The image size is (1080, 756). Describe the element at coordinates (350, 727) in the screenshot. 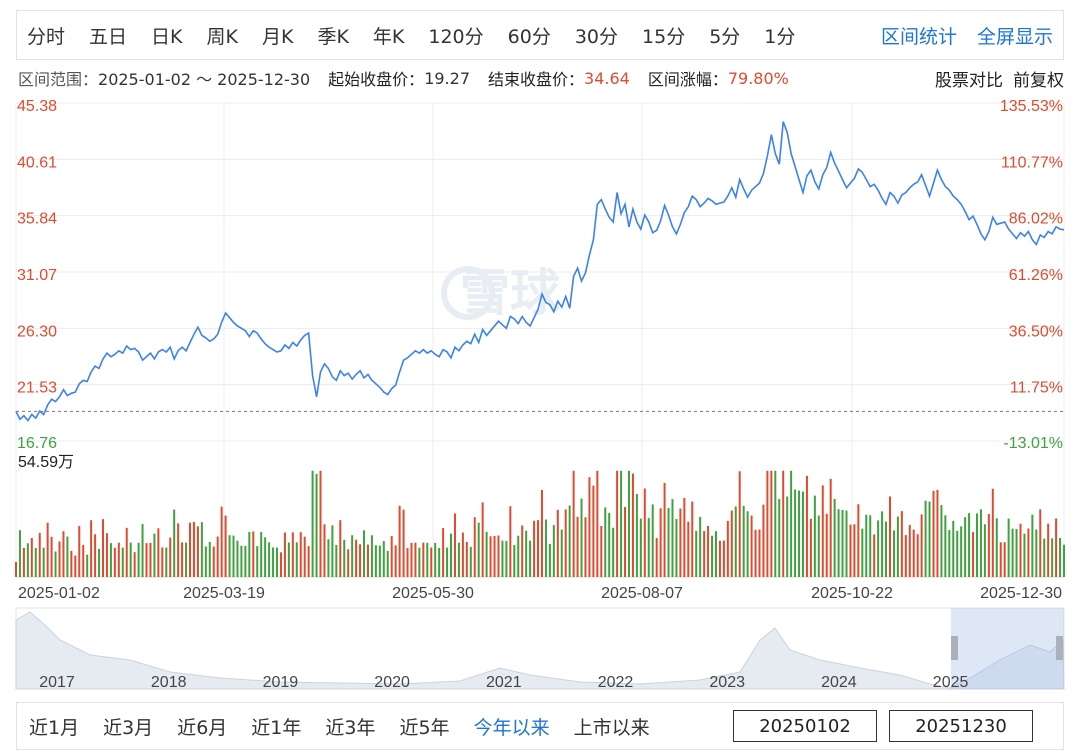

I see `range-button: 近3年` at that location.